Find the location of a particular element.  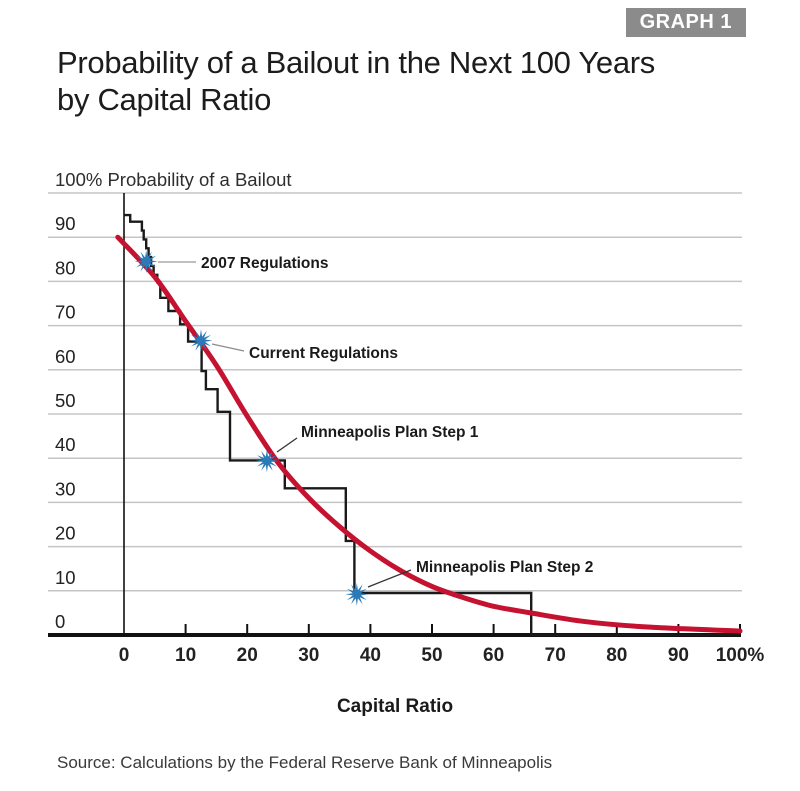

y-tick-label-50: 50 is located at coordinates (65, 400).